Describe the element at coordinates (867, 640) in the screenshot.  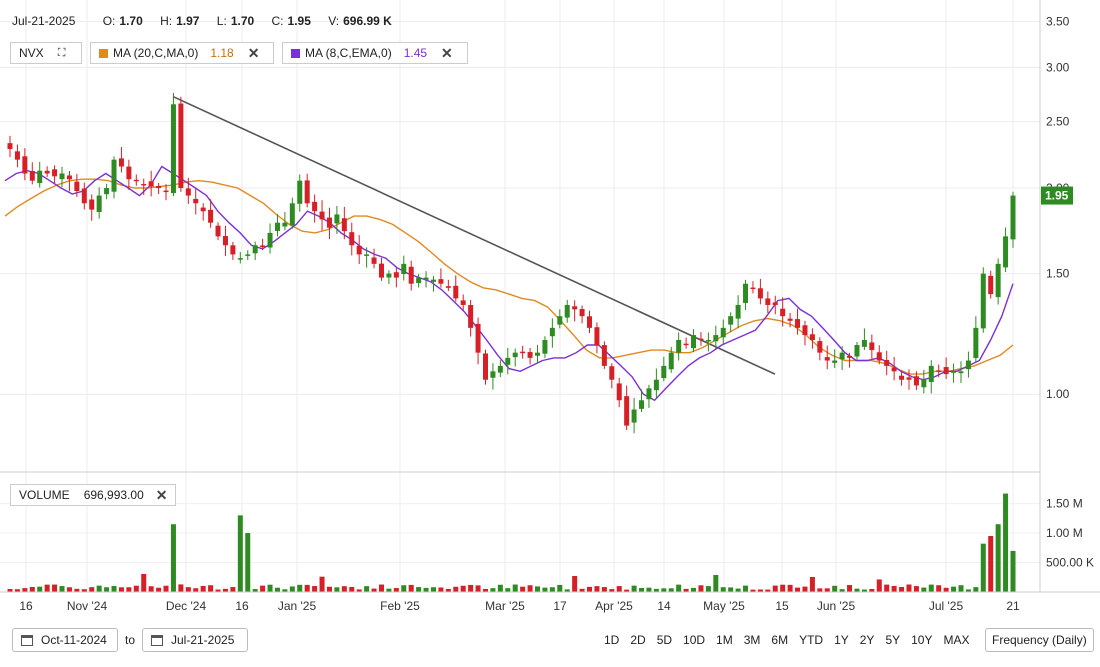
I see `range-2y: 2Y` at that location.